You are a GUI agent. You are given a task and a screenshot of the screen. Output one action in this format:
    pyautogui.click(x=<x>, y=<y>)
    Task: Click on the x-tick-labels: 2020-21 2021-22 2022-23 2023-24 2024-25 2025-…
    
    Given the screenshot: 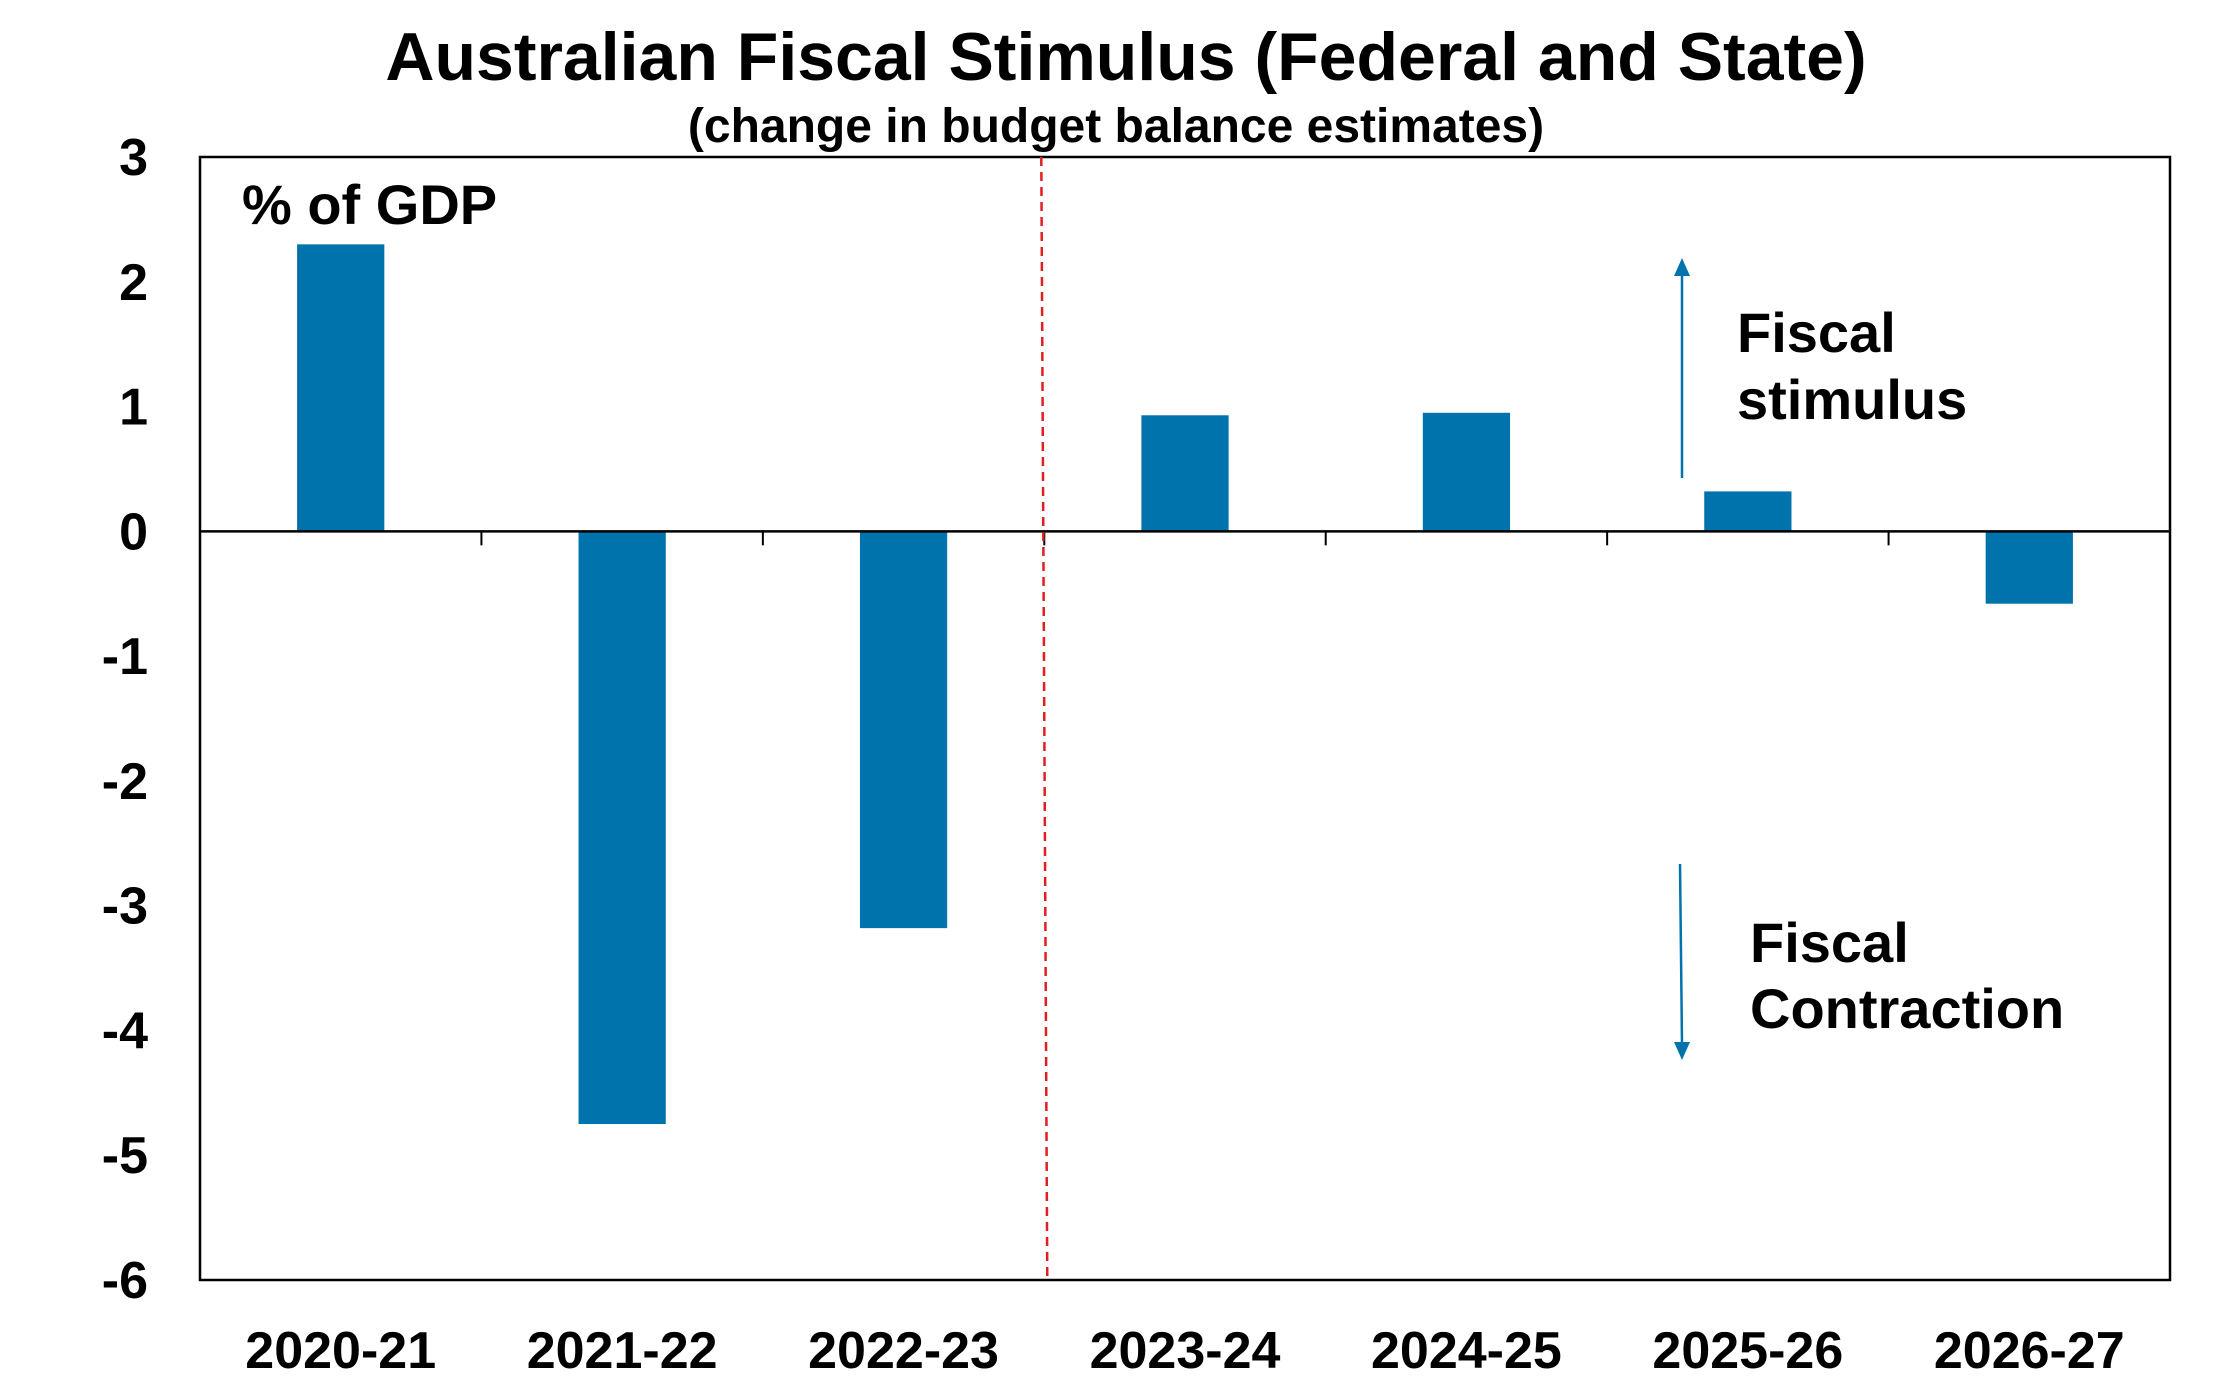 What is the action you would take?
    pyautogui.click(x=1184, y=1351)
    